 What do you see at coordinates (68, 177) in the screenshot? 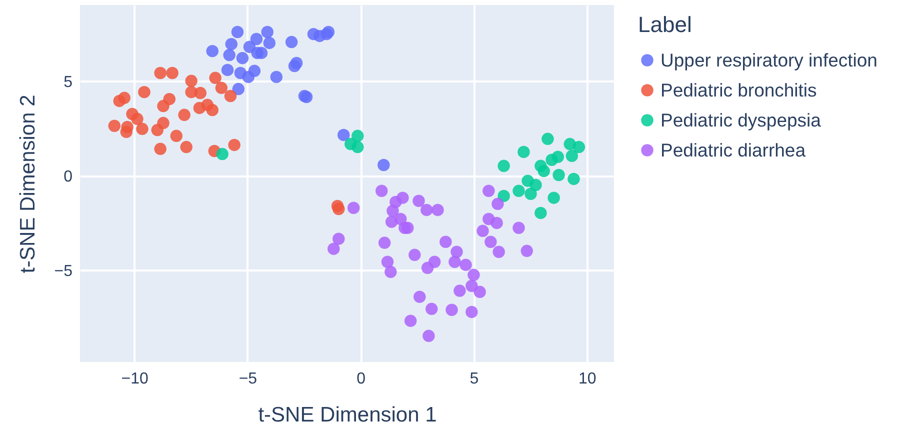
I see `y-tick-label: 0` at bounding box center [68, 177].